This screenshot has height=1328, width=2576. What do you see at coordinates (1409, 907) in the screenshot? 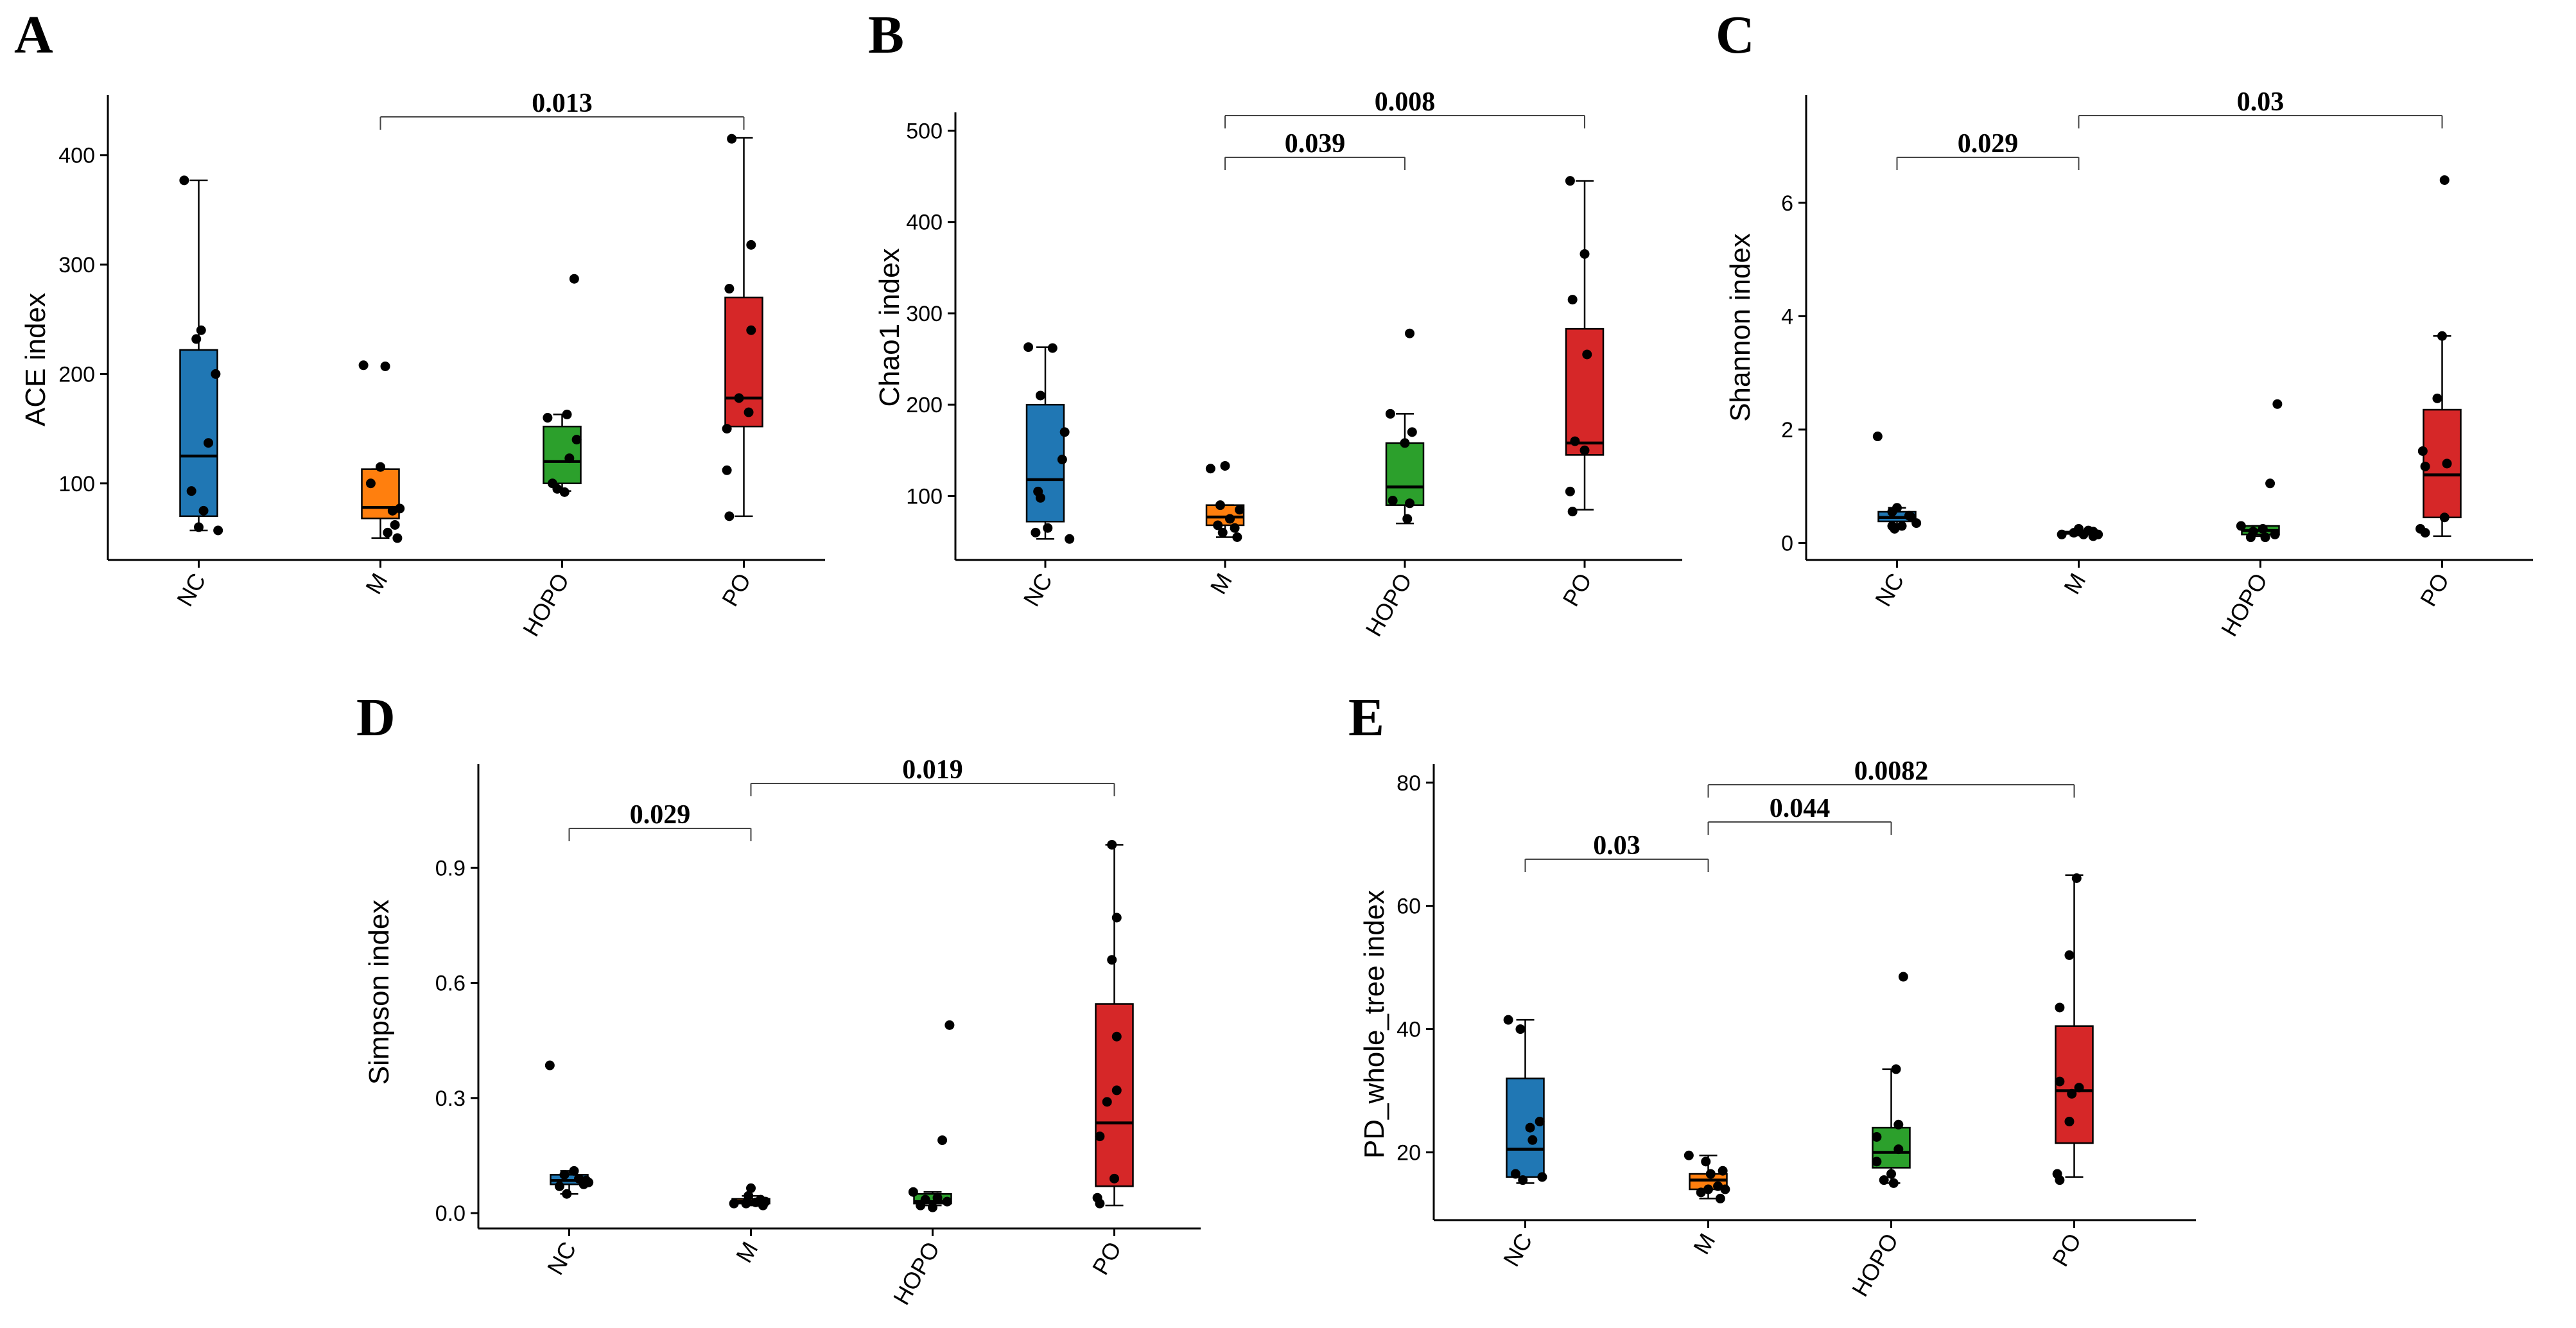
I see `y-tick-label: 60` at bounding box center [1409, 907].